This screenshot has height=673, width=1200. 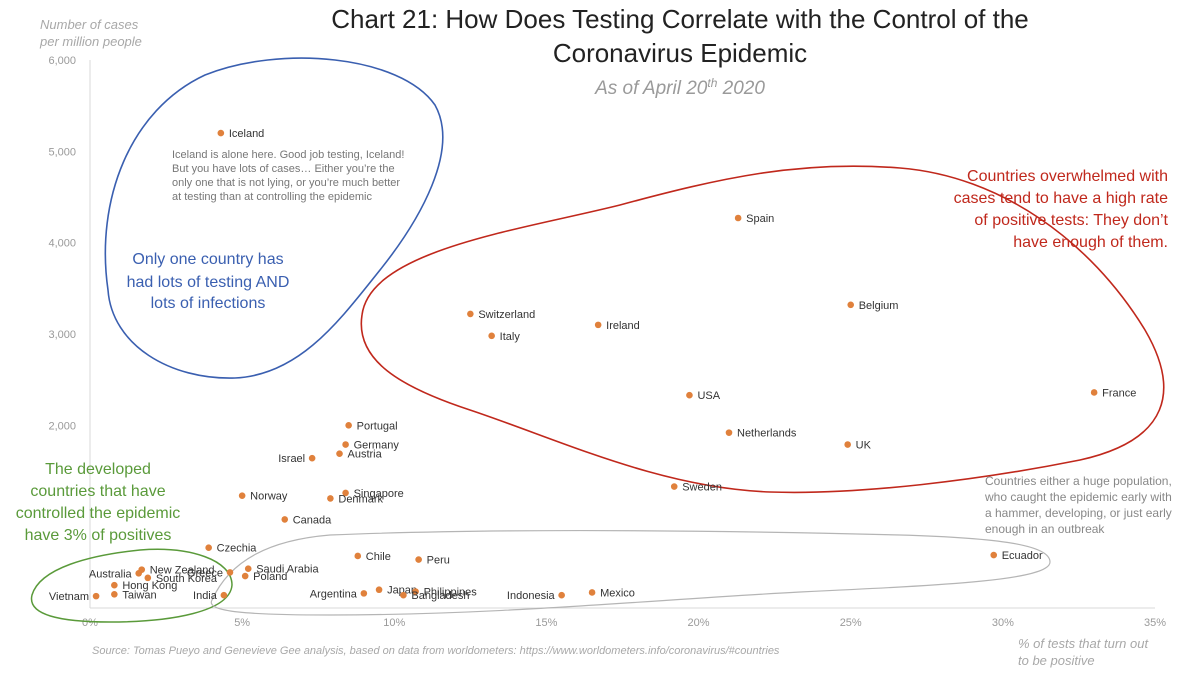 I want to click on data-point-south-korea, so click(x=148, y=578).